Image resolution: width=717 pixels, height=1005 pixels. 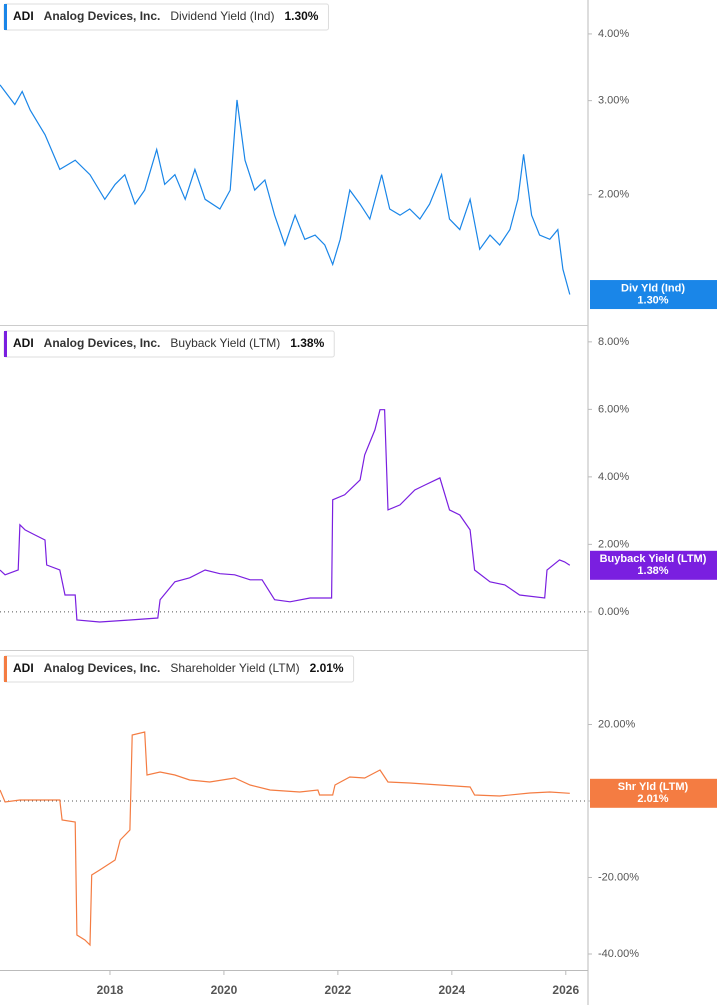 What do you see at coordinates (307, 343) in the screenshot?
I see `legend-text: 1.38%` at bounding box center [307, 343].